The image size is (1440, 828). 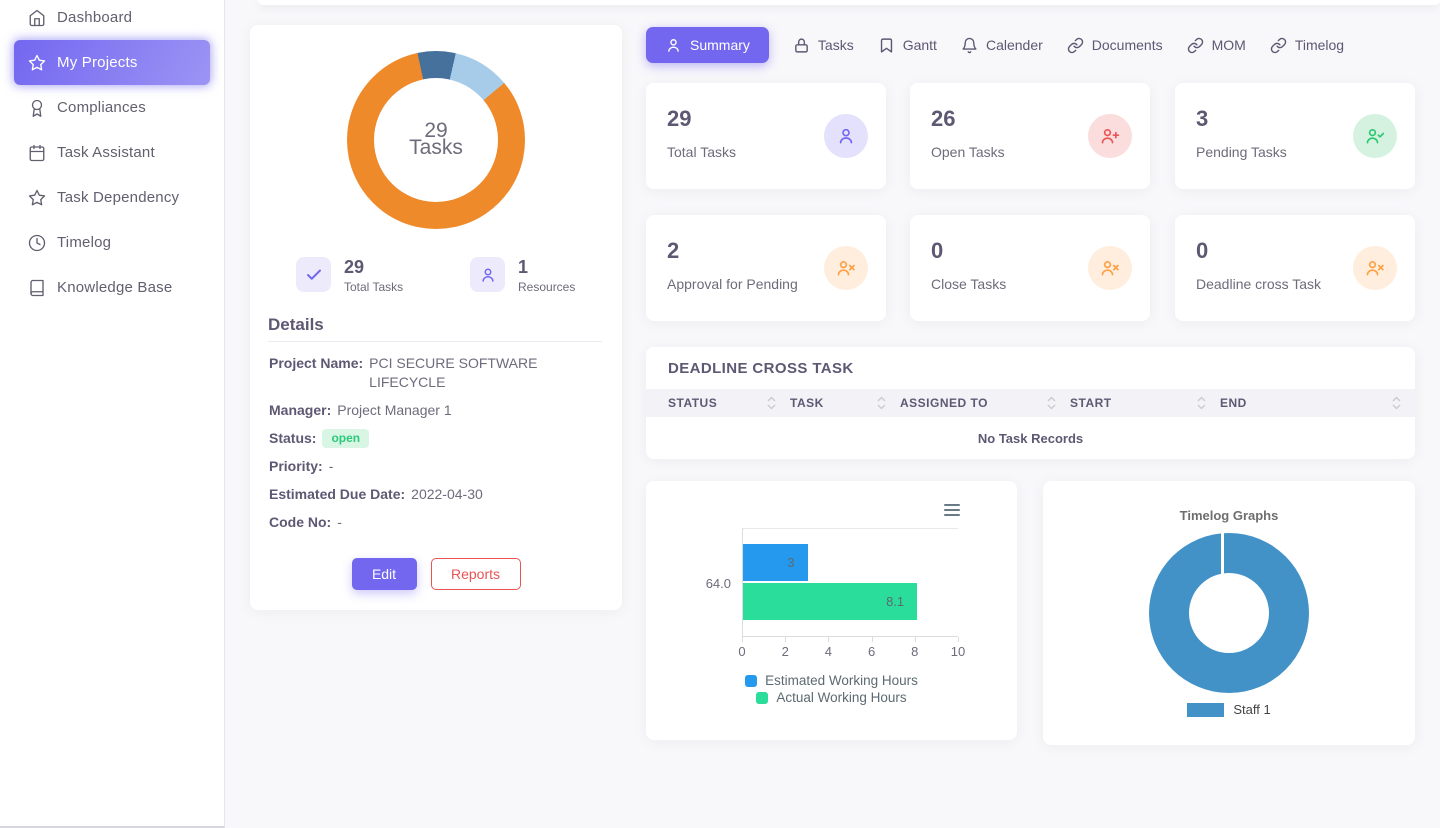 I want to click on column-header-end: END, so click(x=1317, y=403).